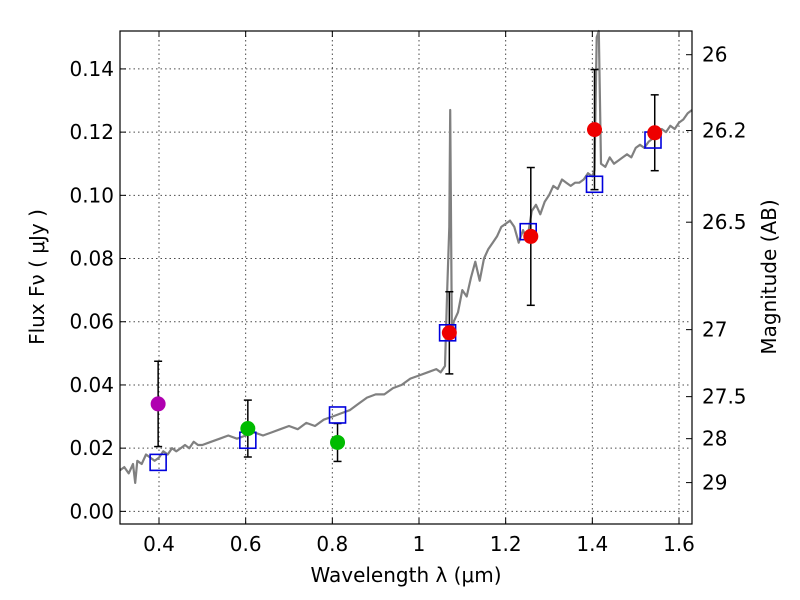 The image size is (800, 600). I want to click on y-tick-label: 0.06, so click(91, 322).